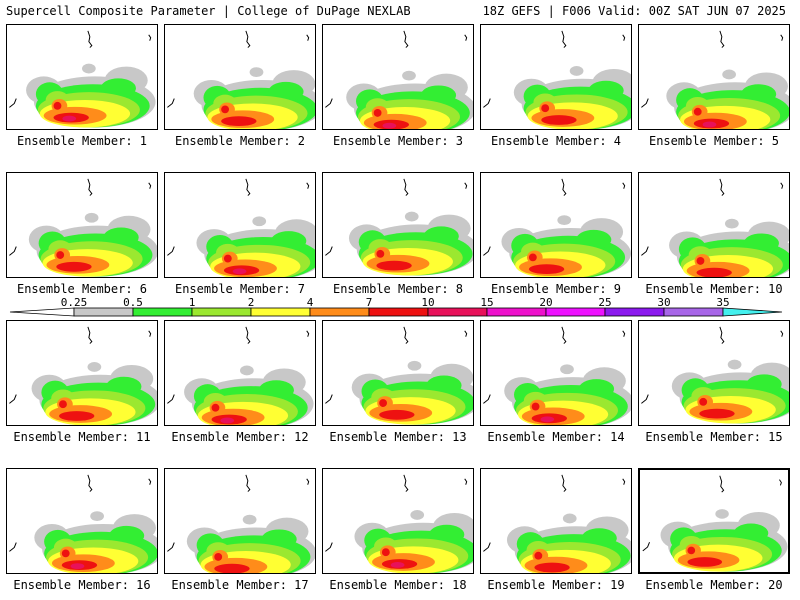 Image resolution: width=800 pixels, height=600 pixels. I want to click on member-label: Ensemble Member: 9, so click(556, 289).